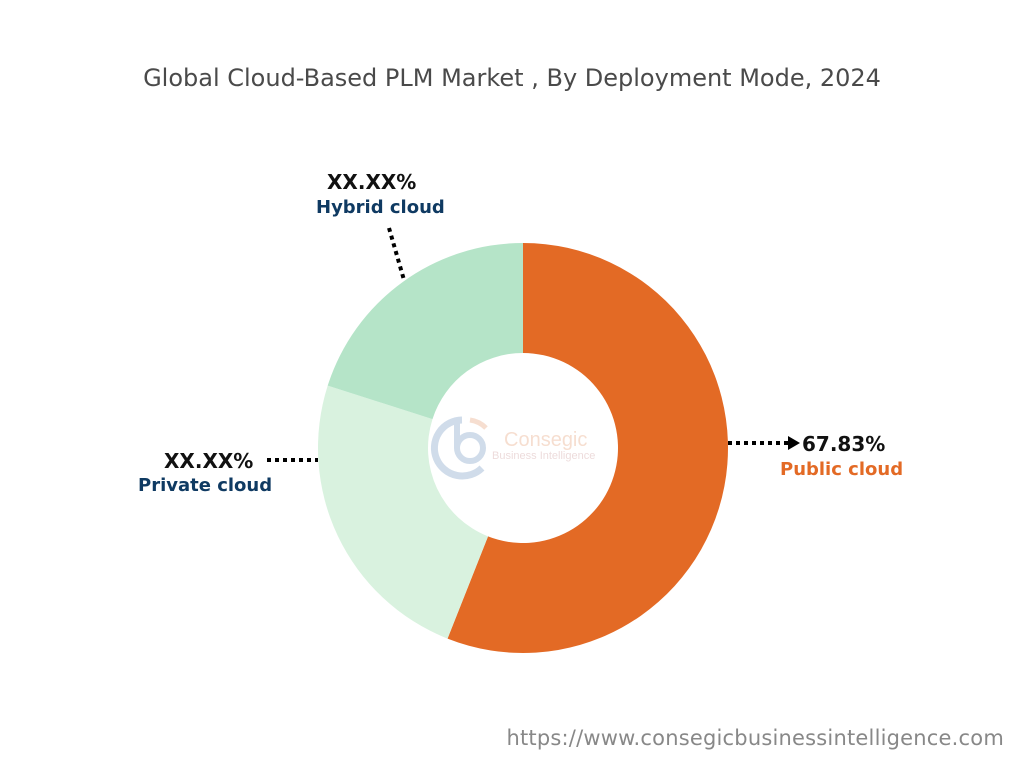 The height and width of the screenshot is (768, 1024). I want to click on slice-label-private-pct: XX.XX%, so click(209, 461).